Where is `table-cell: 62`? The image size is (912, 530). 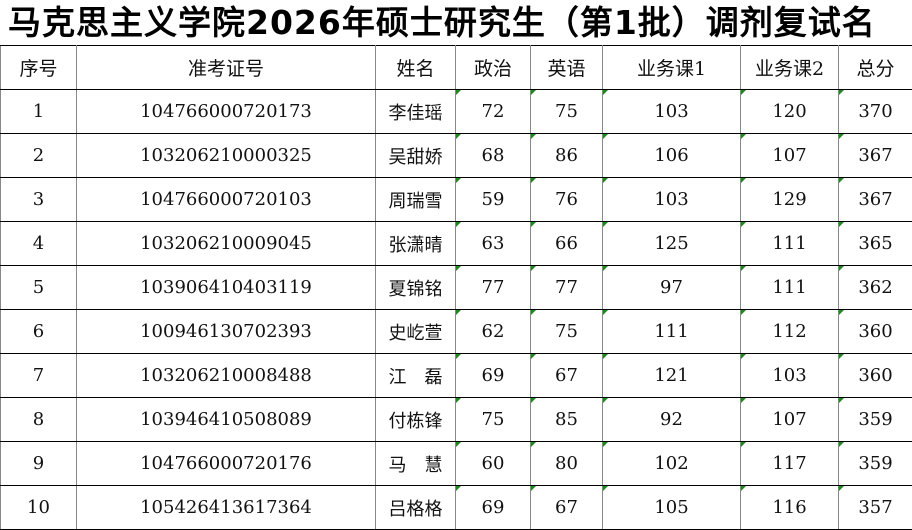
table-cell: 62 is located at coordinates (493, 331).